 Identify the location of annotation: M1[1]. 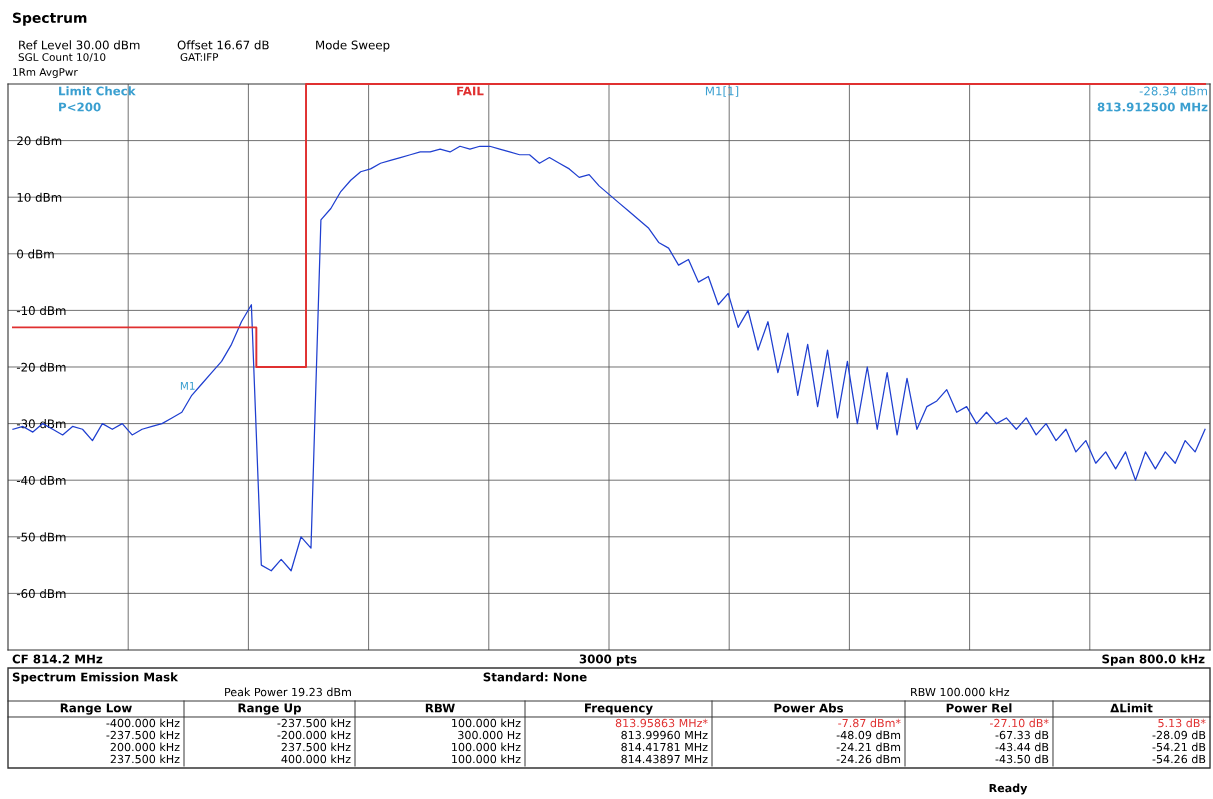
(722, 91).